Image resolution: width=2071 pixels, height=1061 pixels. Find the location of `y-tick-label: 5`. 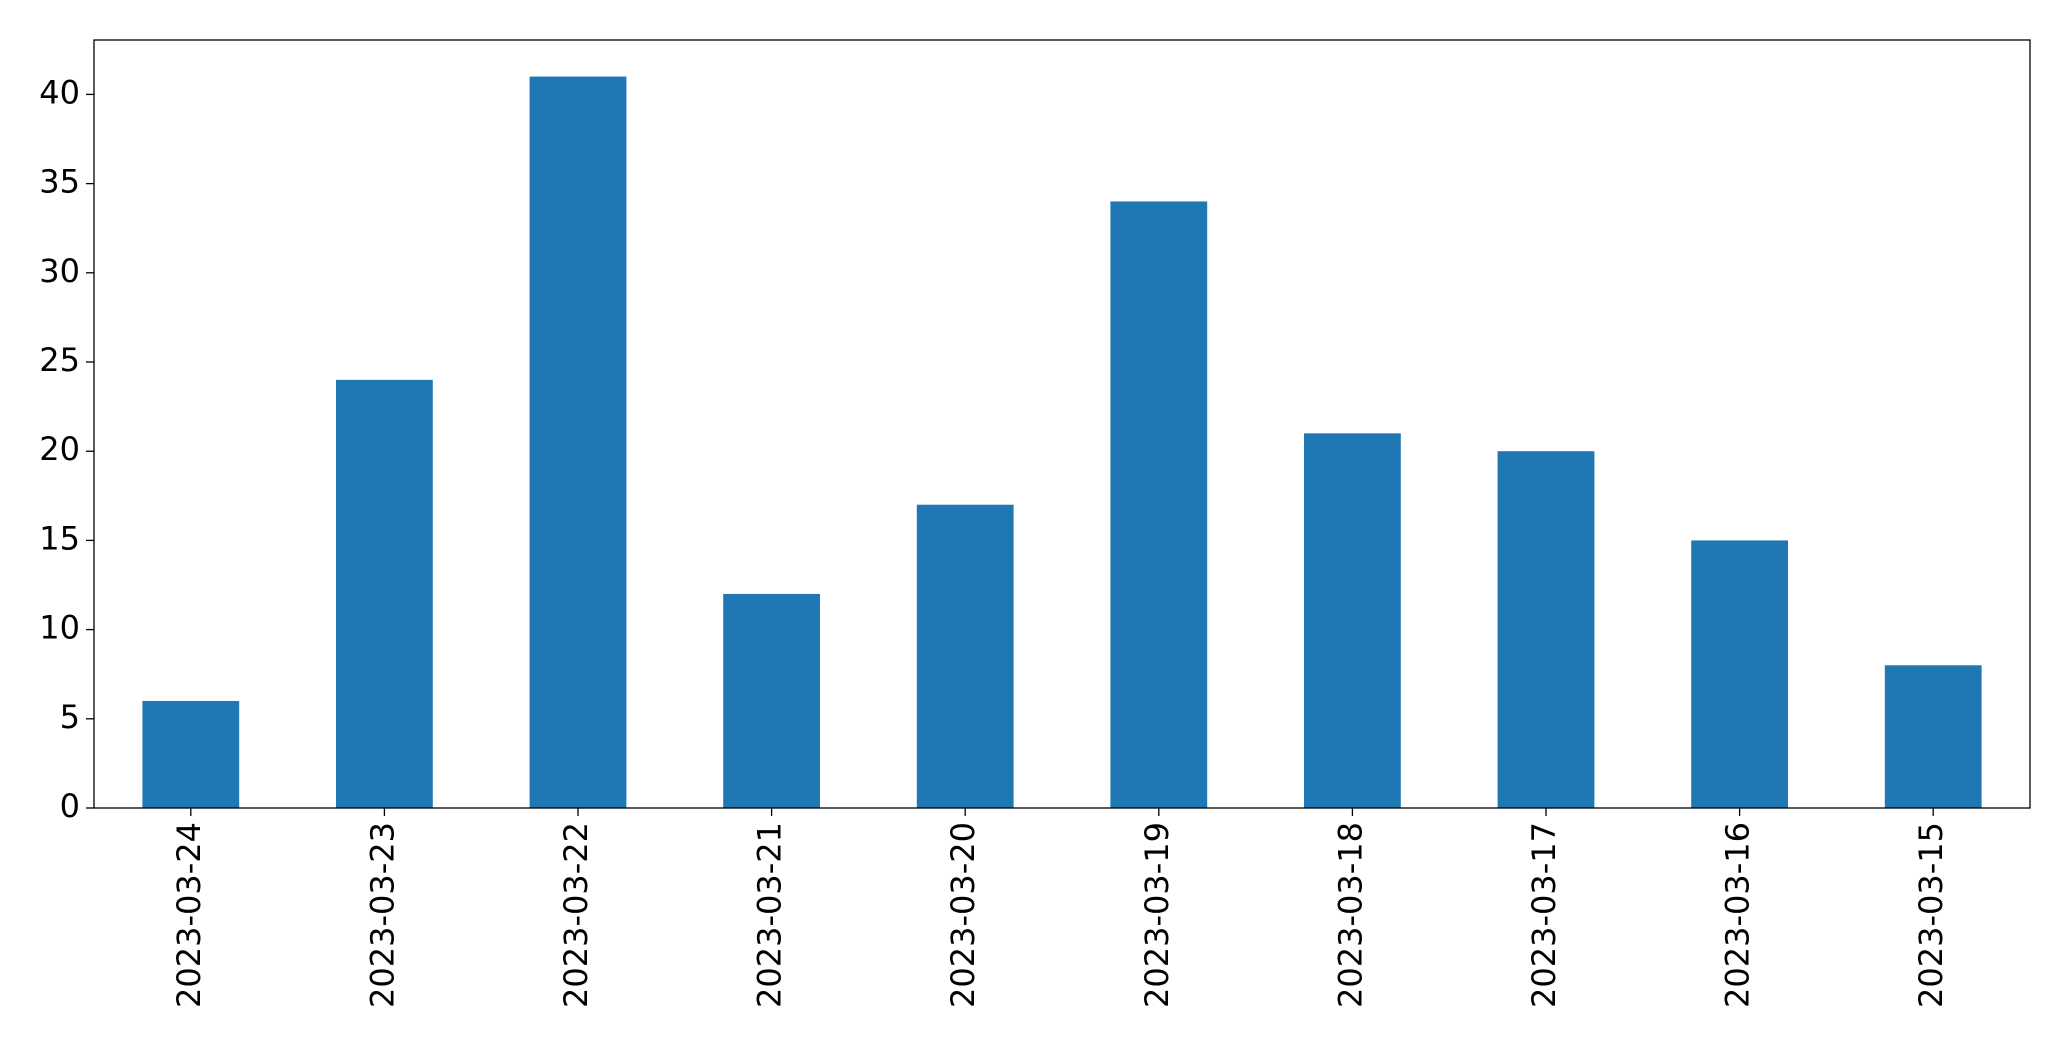

y-tick-label: 5 is located at coordinates (70, 717).